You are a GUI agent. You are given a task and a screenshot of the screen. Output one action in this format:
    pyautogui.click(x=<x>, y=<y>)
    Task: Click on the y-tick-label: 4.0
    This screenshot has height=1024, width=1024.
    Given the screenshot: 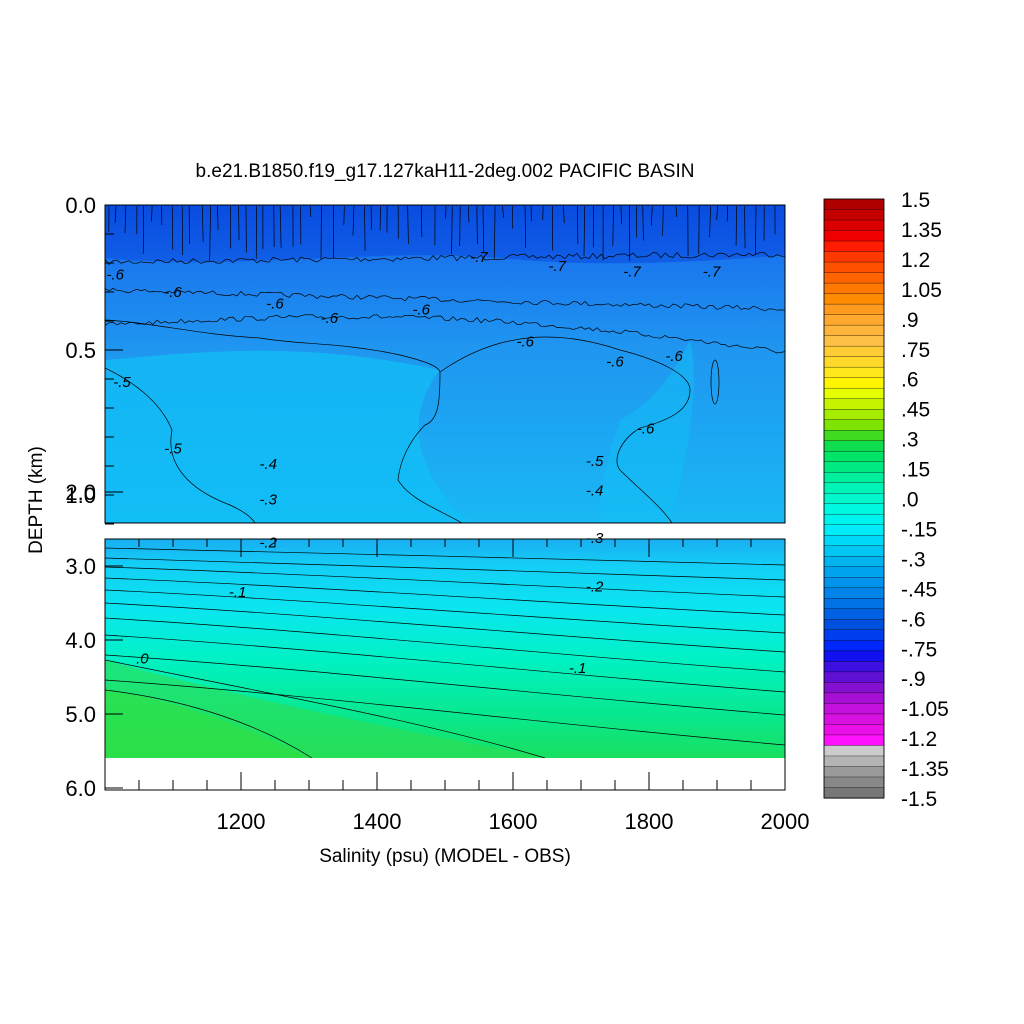 What is the action you would take?
    pyautogui.click(x=80, y=640)
    